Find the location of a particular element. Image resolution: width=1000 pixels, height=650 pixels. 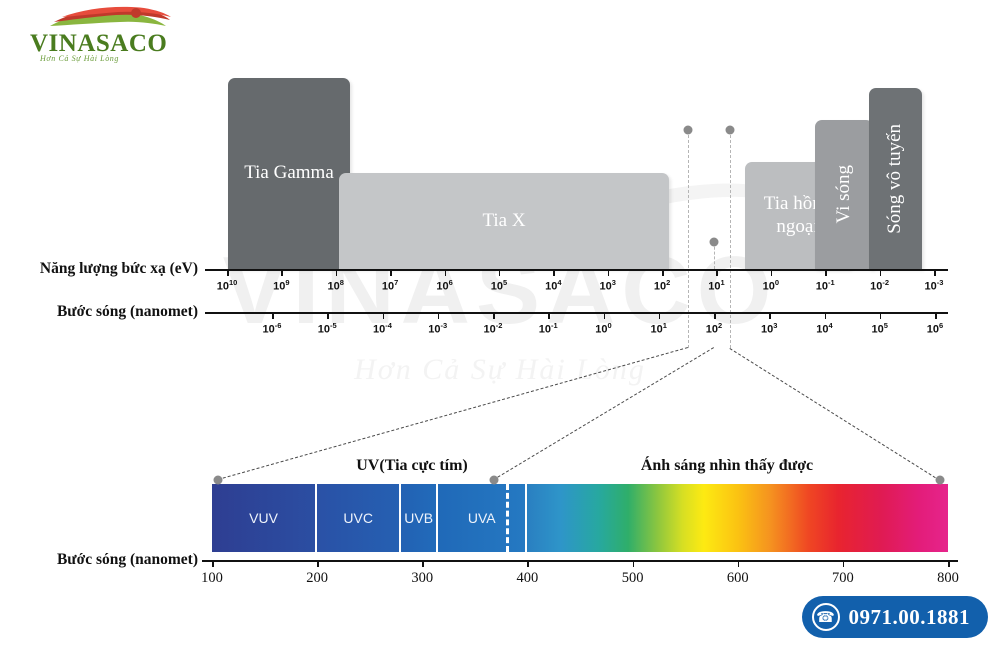

band-label: Sóng vô tuyến is located at coordinates (895, 178).